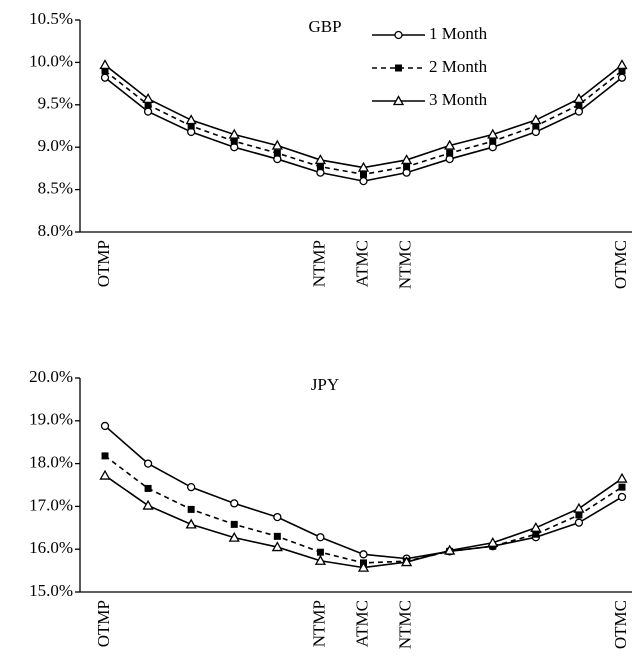 Image resolution: width=636 pixels, height=672 pixels. Describe the element at coordinates (458, 99) in the screenshot. I see `legend-label: 3 Month` at that location.